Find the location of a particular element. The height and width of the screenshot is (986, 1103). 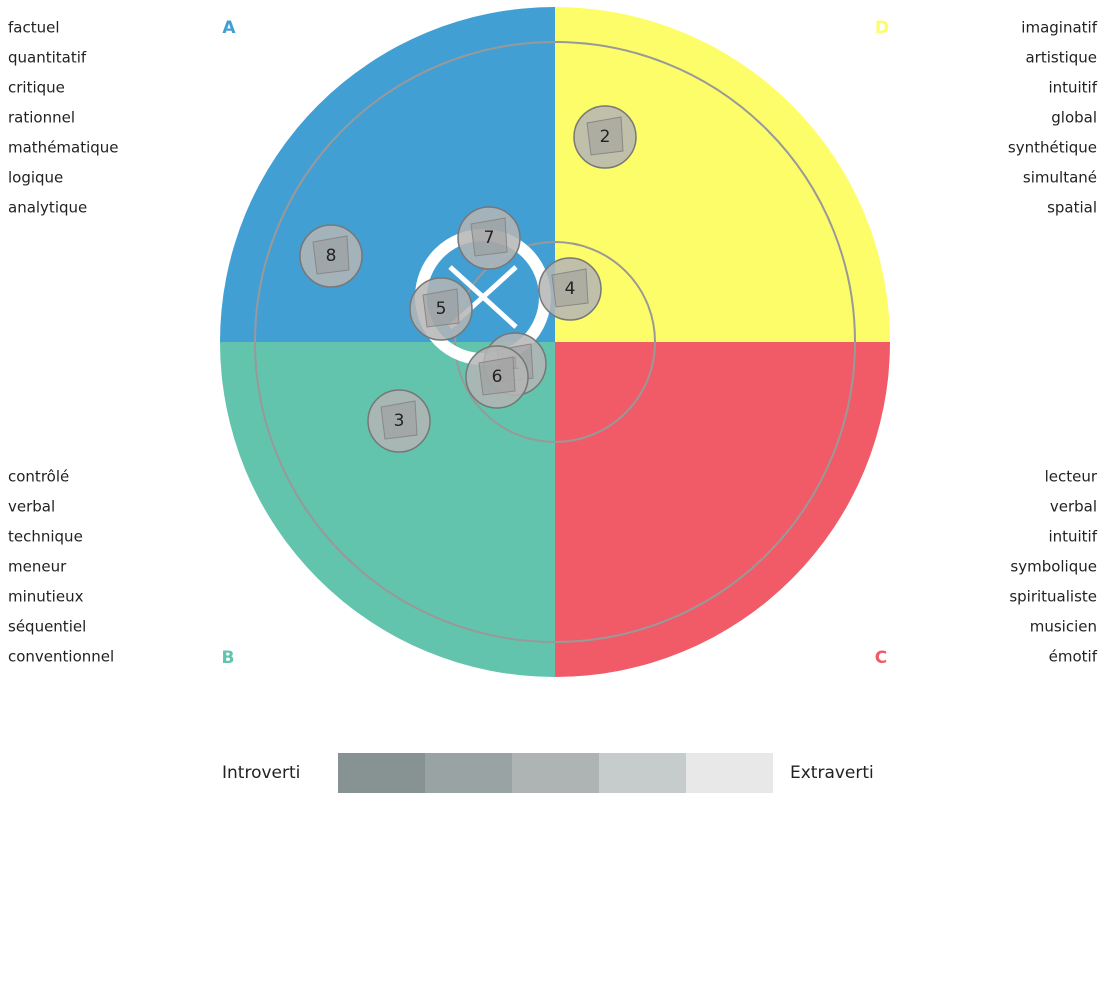

trait-word: critique is located at coordinates (36, 88).